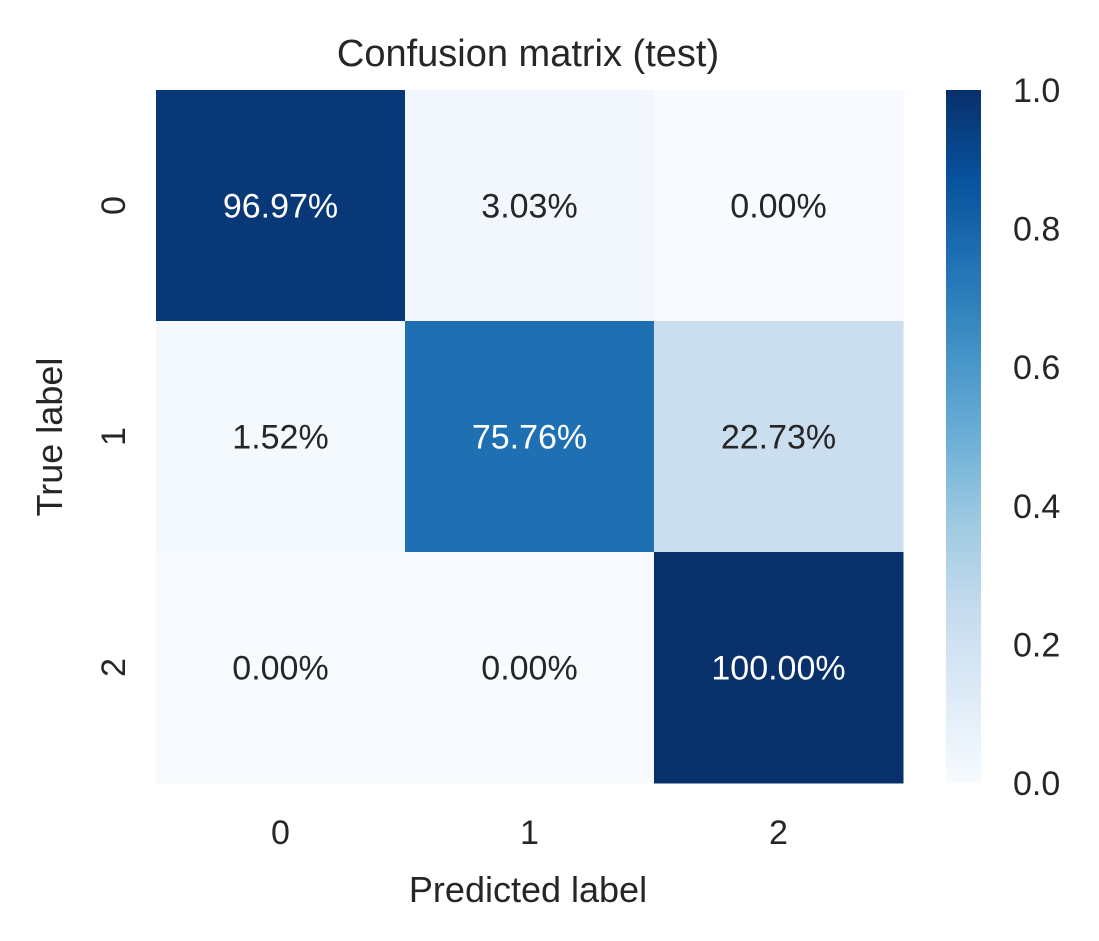 The width and height of the screenshot is (1099, 941). What do you see at coordinates (963, 436) in the screenshot?
I see `colorbar` at bounding box center [963, 436].